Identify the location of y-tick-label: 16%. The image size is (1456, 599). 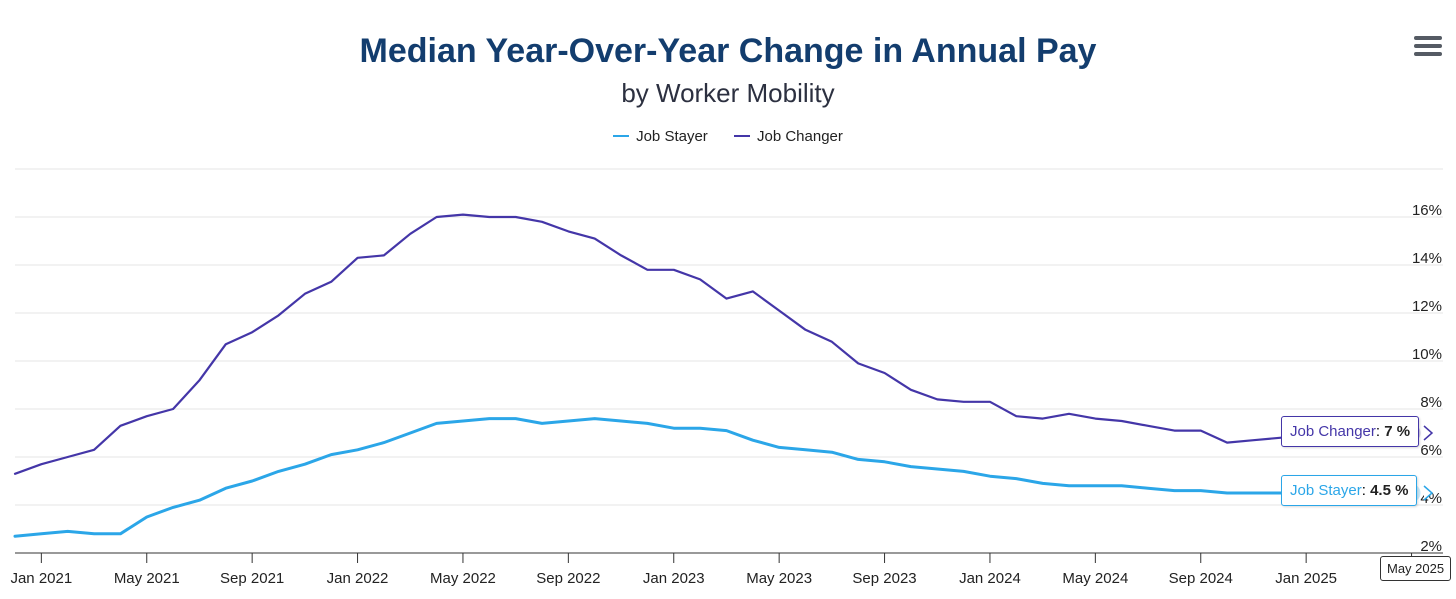
(1427, 210).